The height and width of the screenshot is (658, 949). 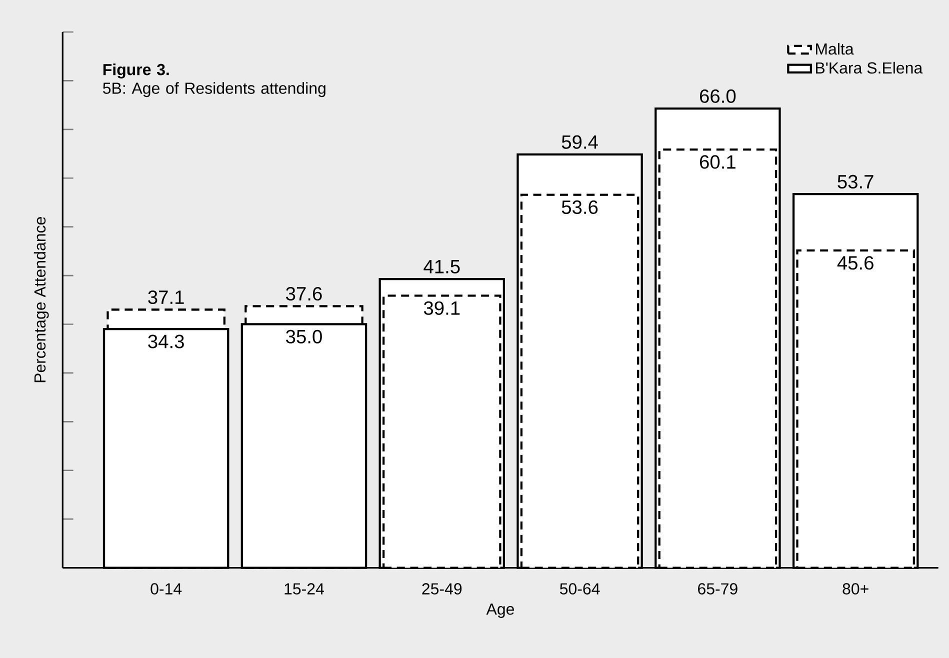 I want to click on data-label: 60.1, so click(x=718, y=161).